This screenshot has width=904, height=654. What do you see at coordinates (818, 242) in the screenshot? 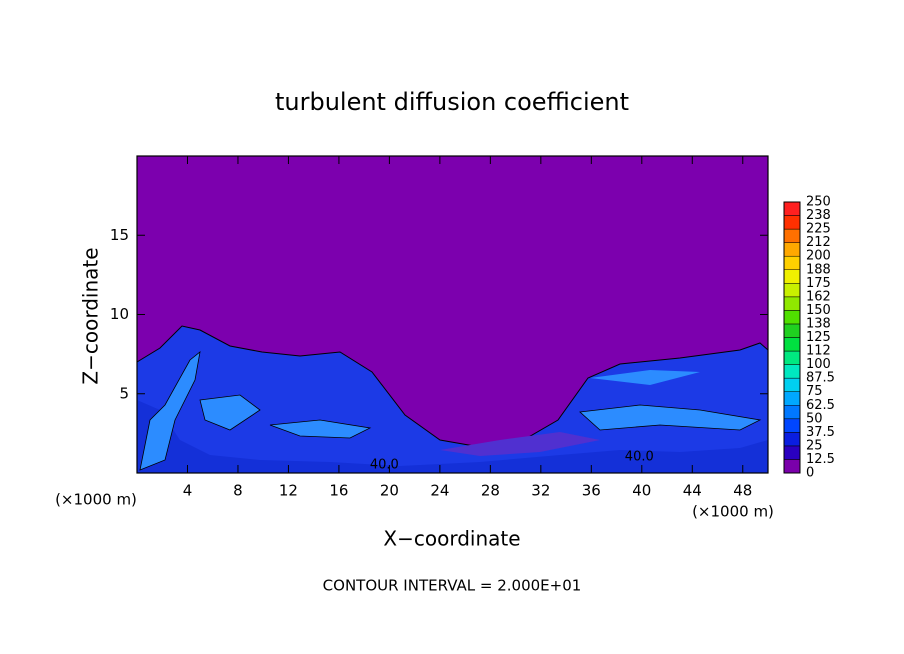
I see `colorbar-label: 212` at bounding box center [818, 242].